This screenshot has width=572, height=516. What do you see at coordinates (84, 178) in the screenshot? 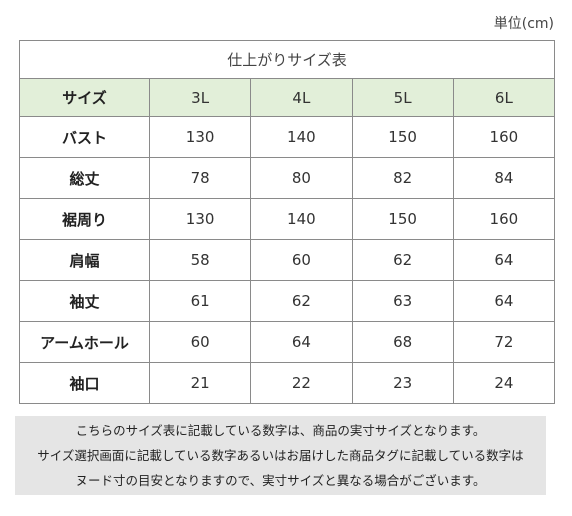
I see `row-label: 総丈` at bounding box center [84, 178].